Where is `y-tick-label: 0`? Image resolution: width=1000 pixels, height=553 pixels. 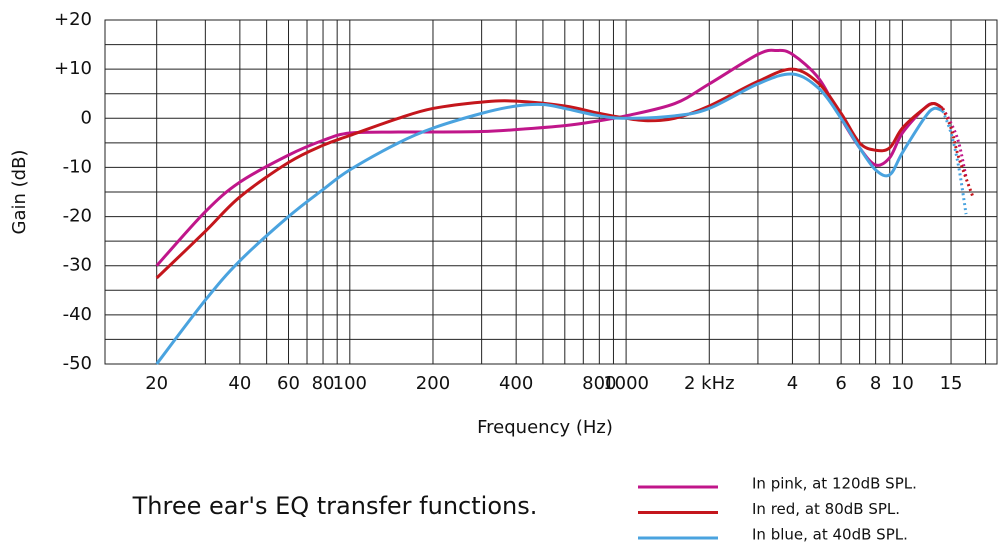
y-tick-label: 0 is located at coordinates (86, 117).